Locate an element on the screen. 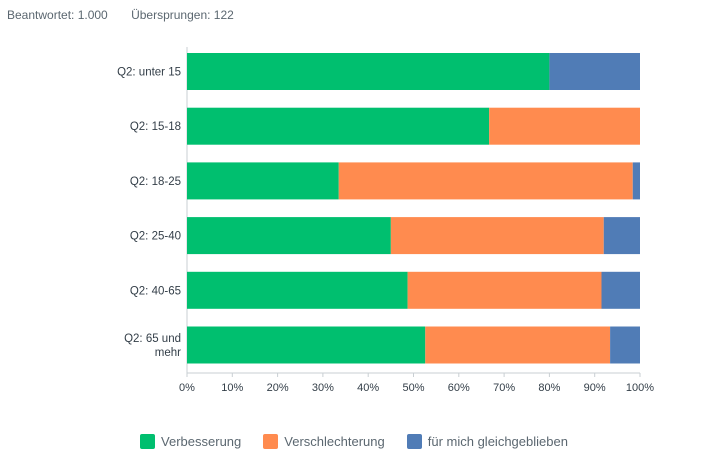 The width and height of the screenshot is (708, 470). category-label: Q2: 18-25 is located at coordinates (155, 182).